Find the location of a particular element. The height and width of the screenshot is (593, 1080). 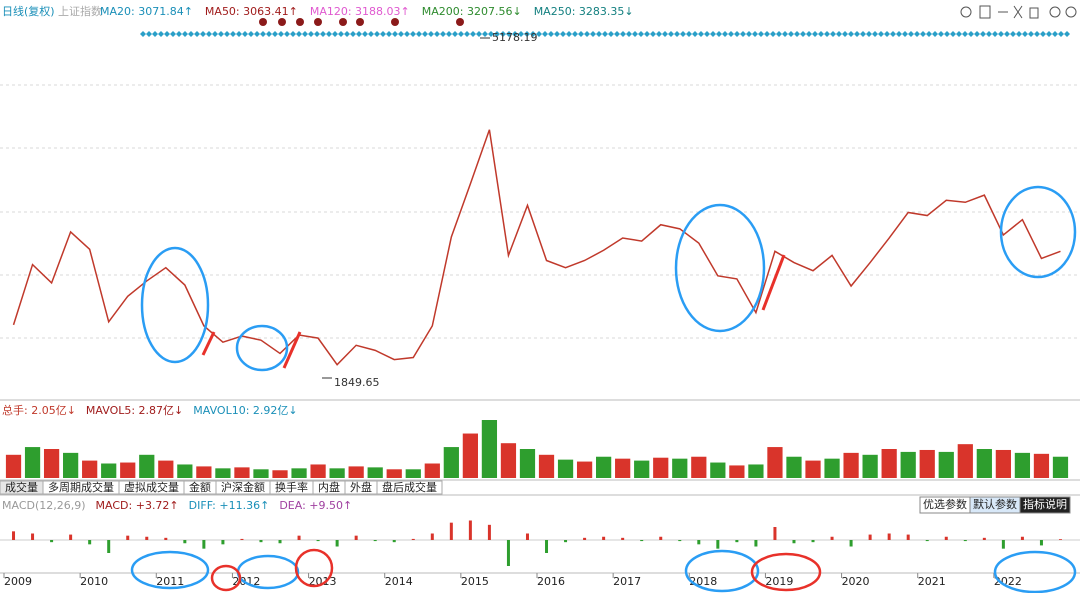

tab-label: 盘后成交量 is located at coordinates (409, 487).